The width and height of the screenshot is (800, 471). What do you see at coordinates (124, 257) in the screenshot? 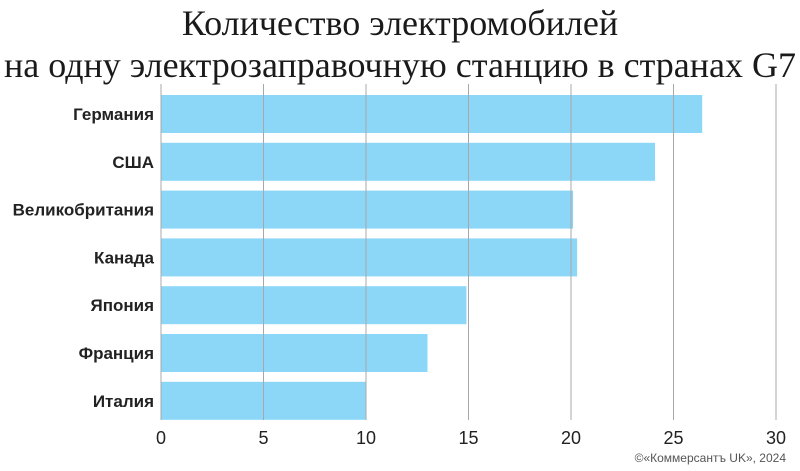
I see `category-label: Канада` at bounding box center [124, 257].